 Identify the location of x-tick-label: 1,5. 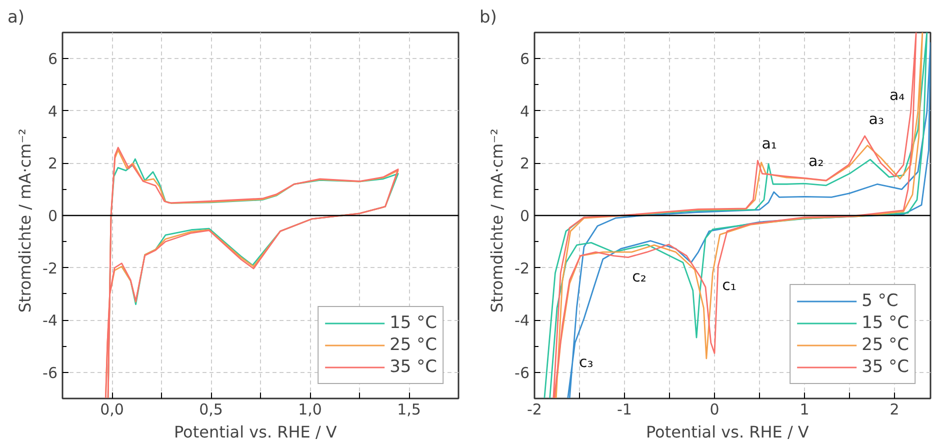
(409, 409).